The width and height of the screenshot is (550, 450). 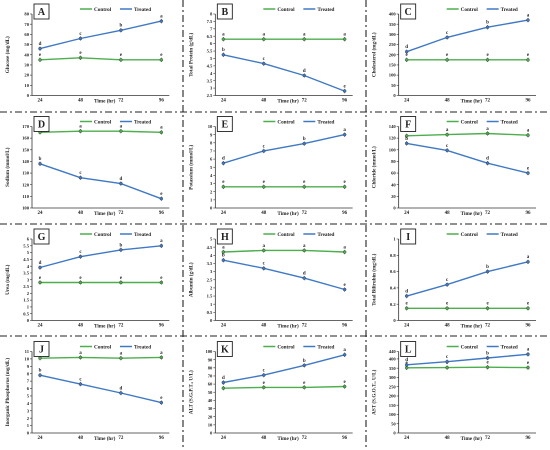 What do you see at coordinates (26, 173) in the screenshot?
I see `y-tick-label: 130` at bounding box center [26, 173].